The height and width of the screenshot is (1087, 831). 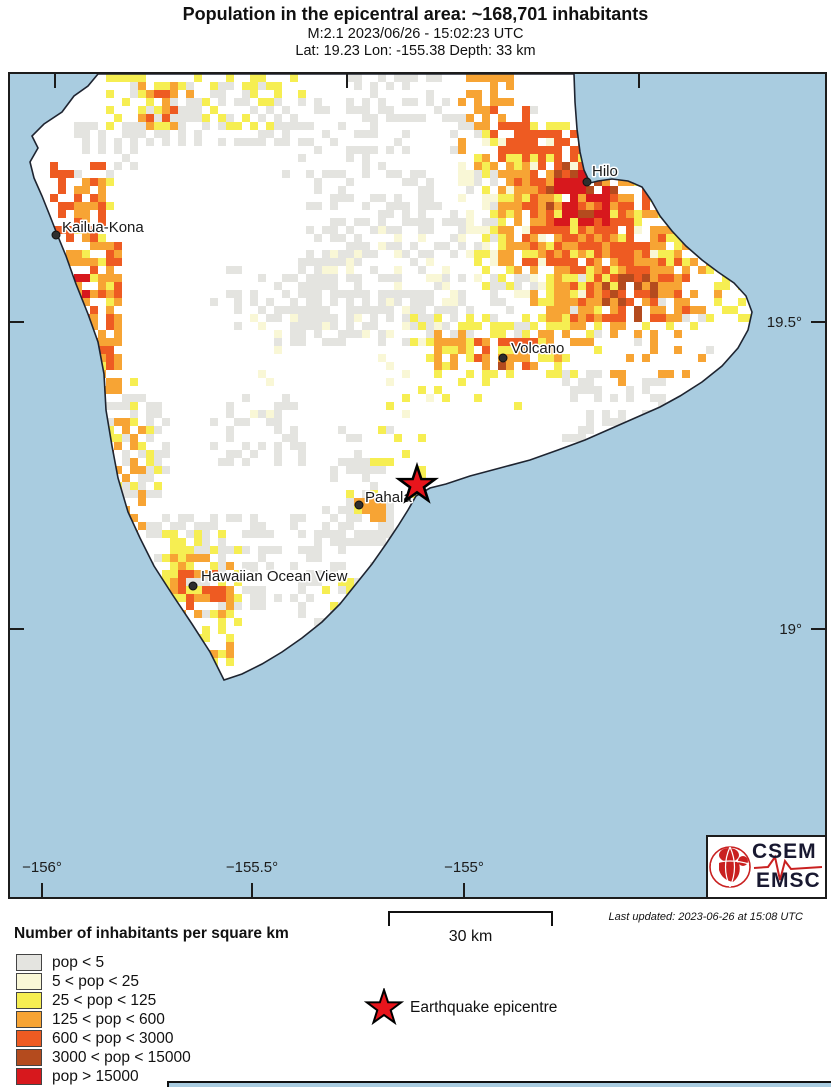 What do you see at coordinates (384, 1007) in the screenshot?
I see `epicentre-star-icon` at bounding box center [384, 1007].